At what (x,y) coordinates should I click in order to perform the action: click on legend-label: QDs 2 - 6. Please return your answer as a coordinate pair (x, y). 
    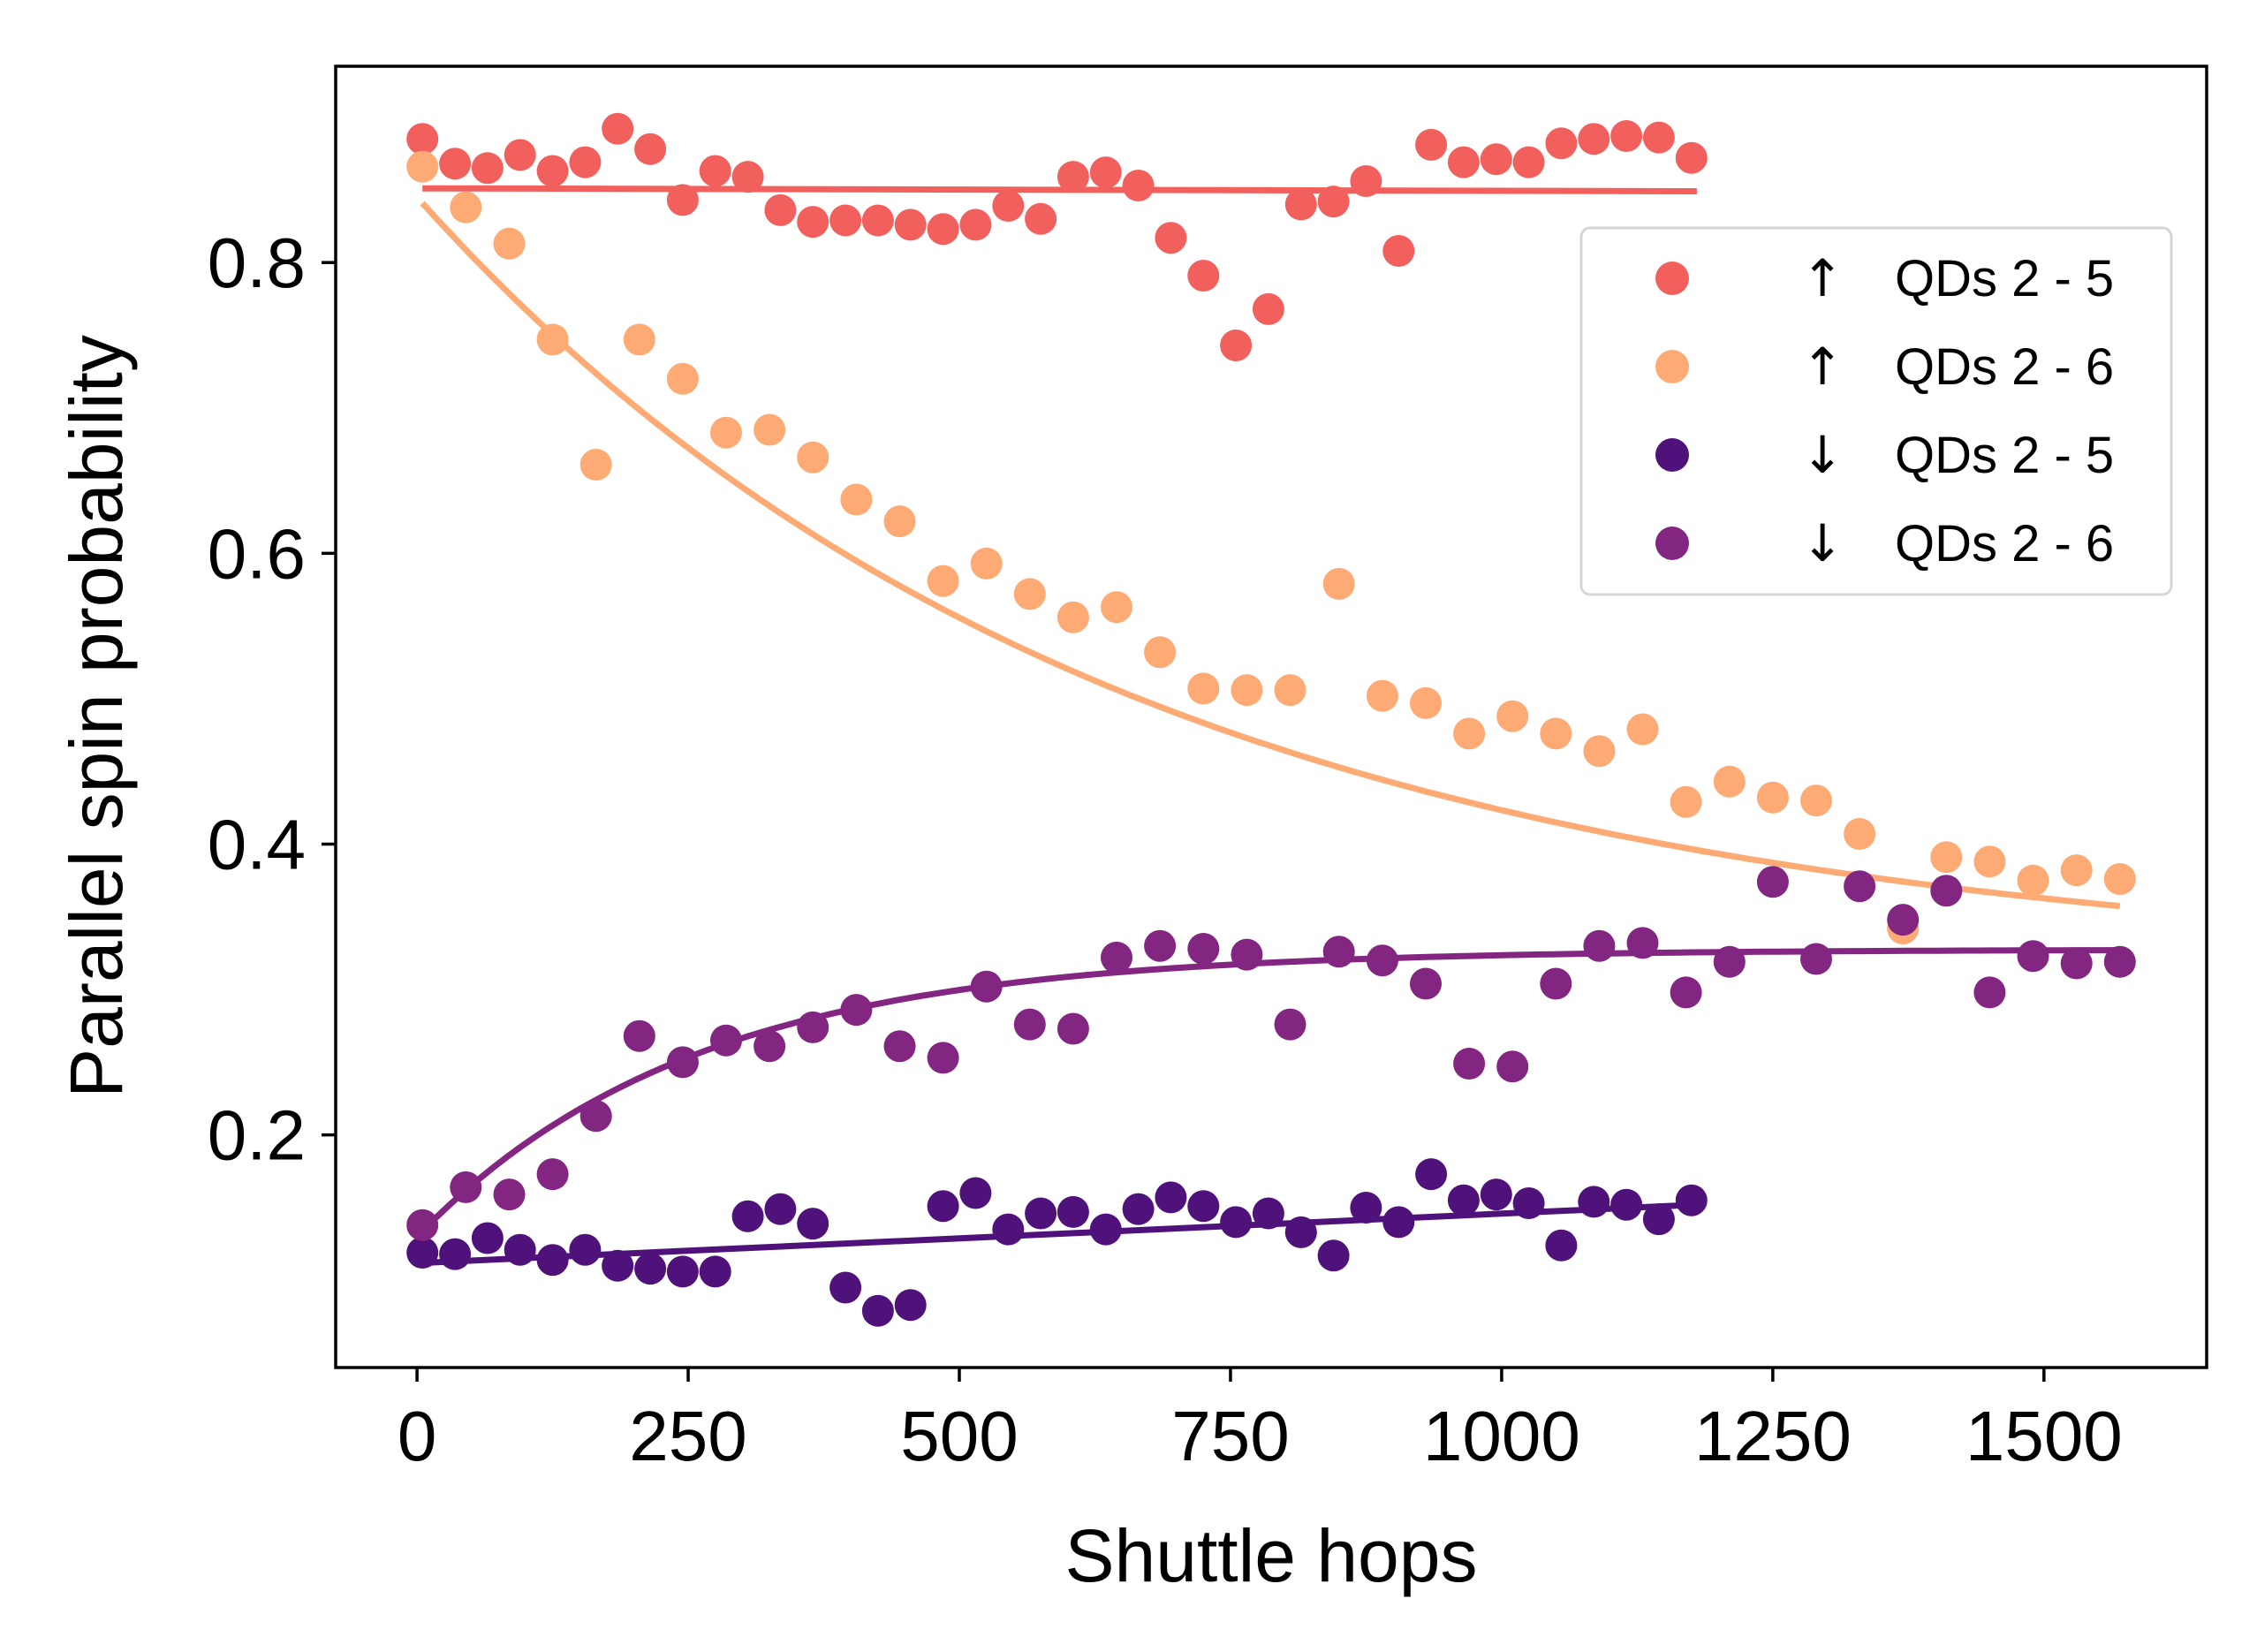
    Looking at the image, I should click on (2004, 543).